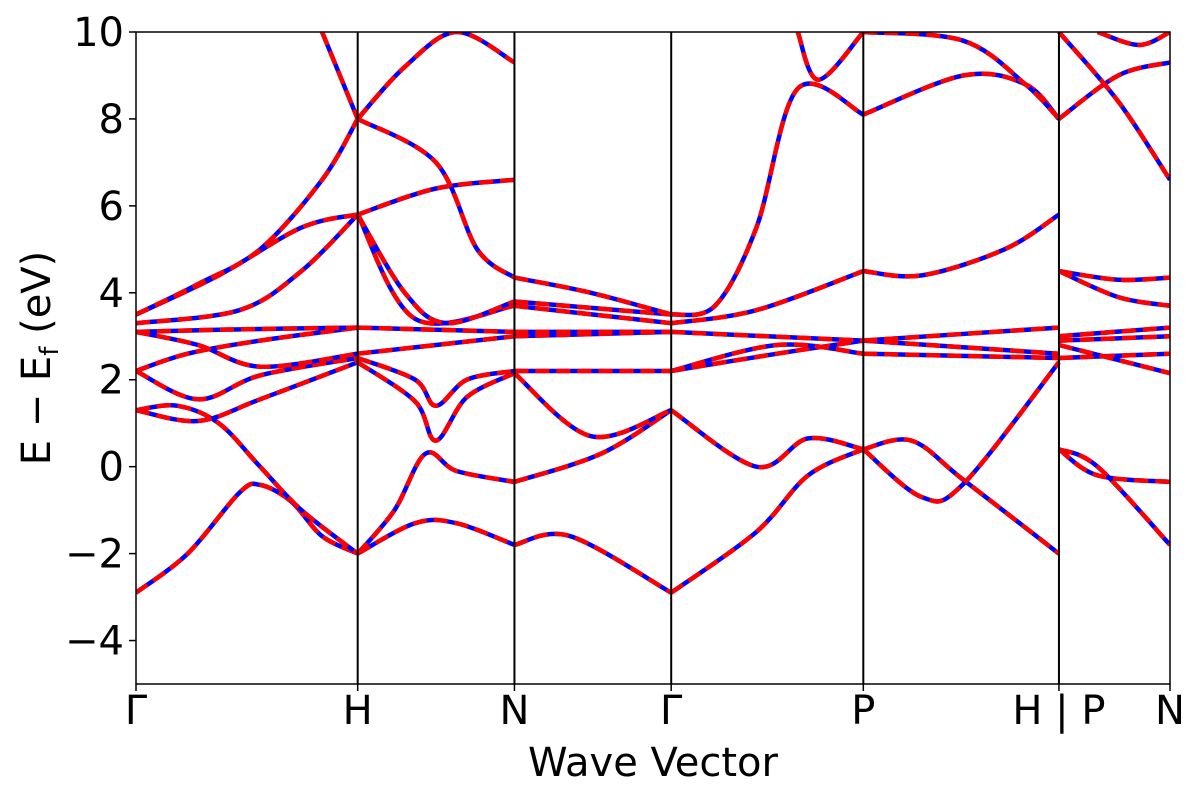 This screenshot has width=1200, height=800. I want to click on x-axis-ticks: Γ H N Γ P H | P N, so click(655, 709).